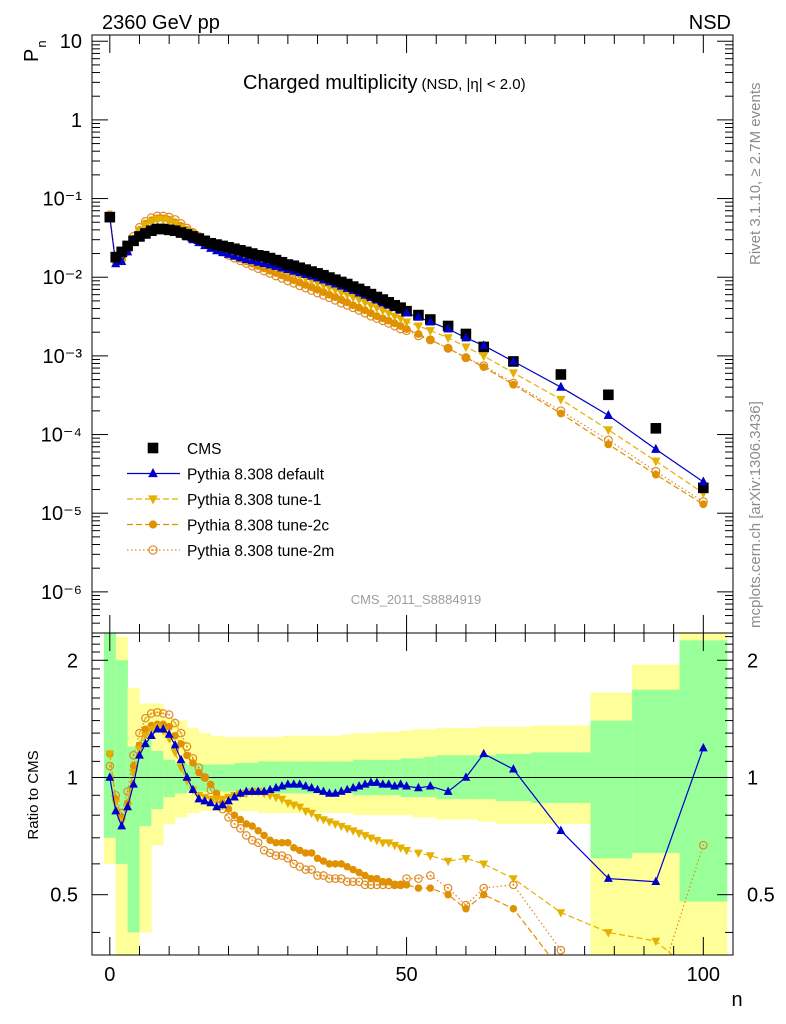 Image resolution: width=786 pixels, height=1024 pixels. What do you see at coordinates (161, 23) in the screenshot?
I see `energy-label: 2360 GeV pp` at bounding box center [161, 23].